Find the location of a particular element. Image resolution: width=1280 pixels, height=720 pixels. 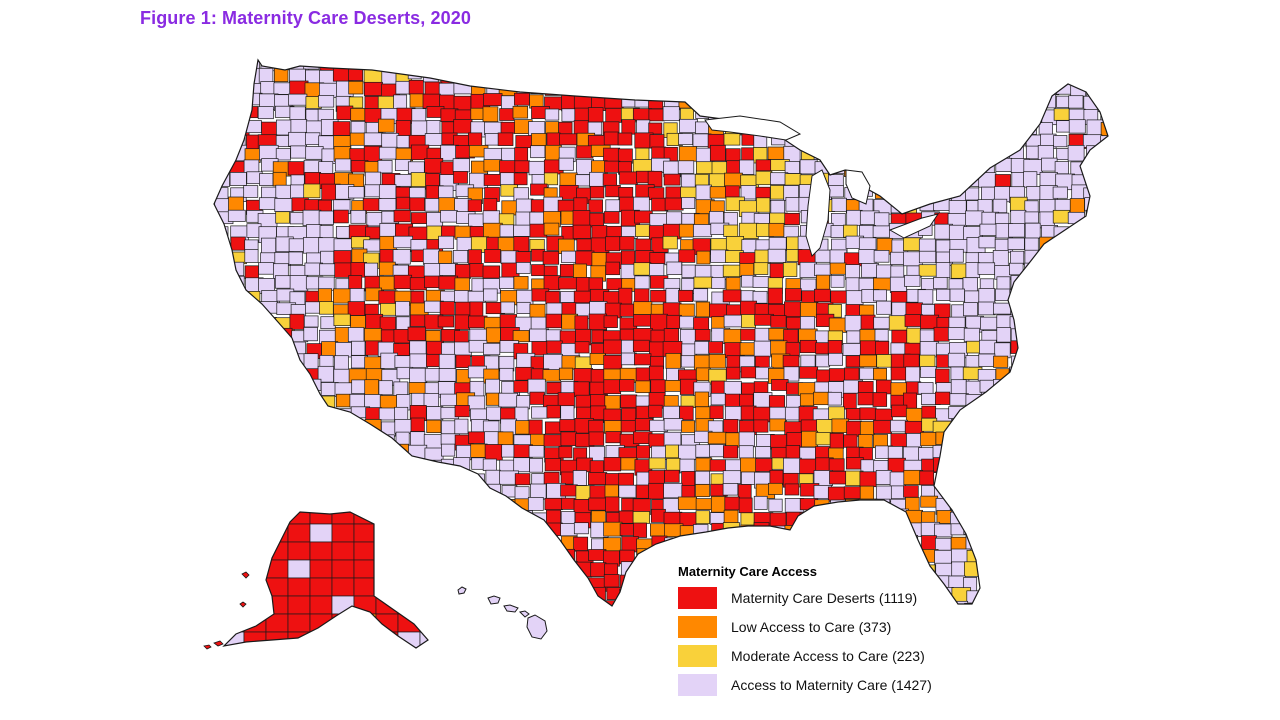

legend-swatch-access is located at coordinates (697, 685).